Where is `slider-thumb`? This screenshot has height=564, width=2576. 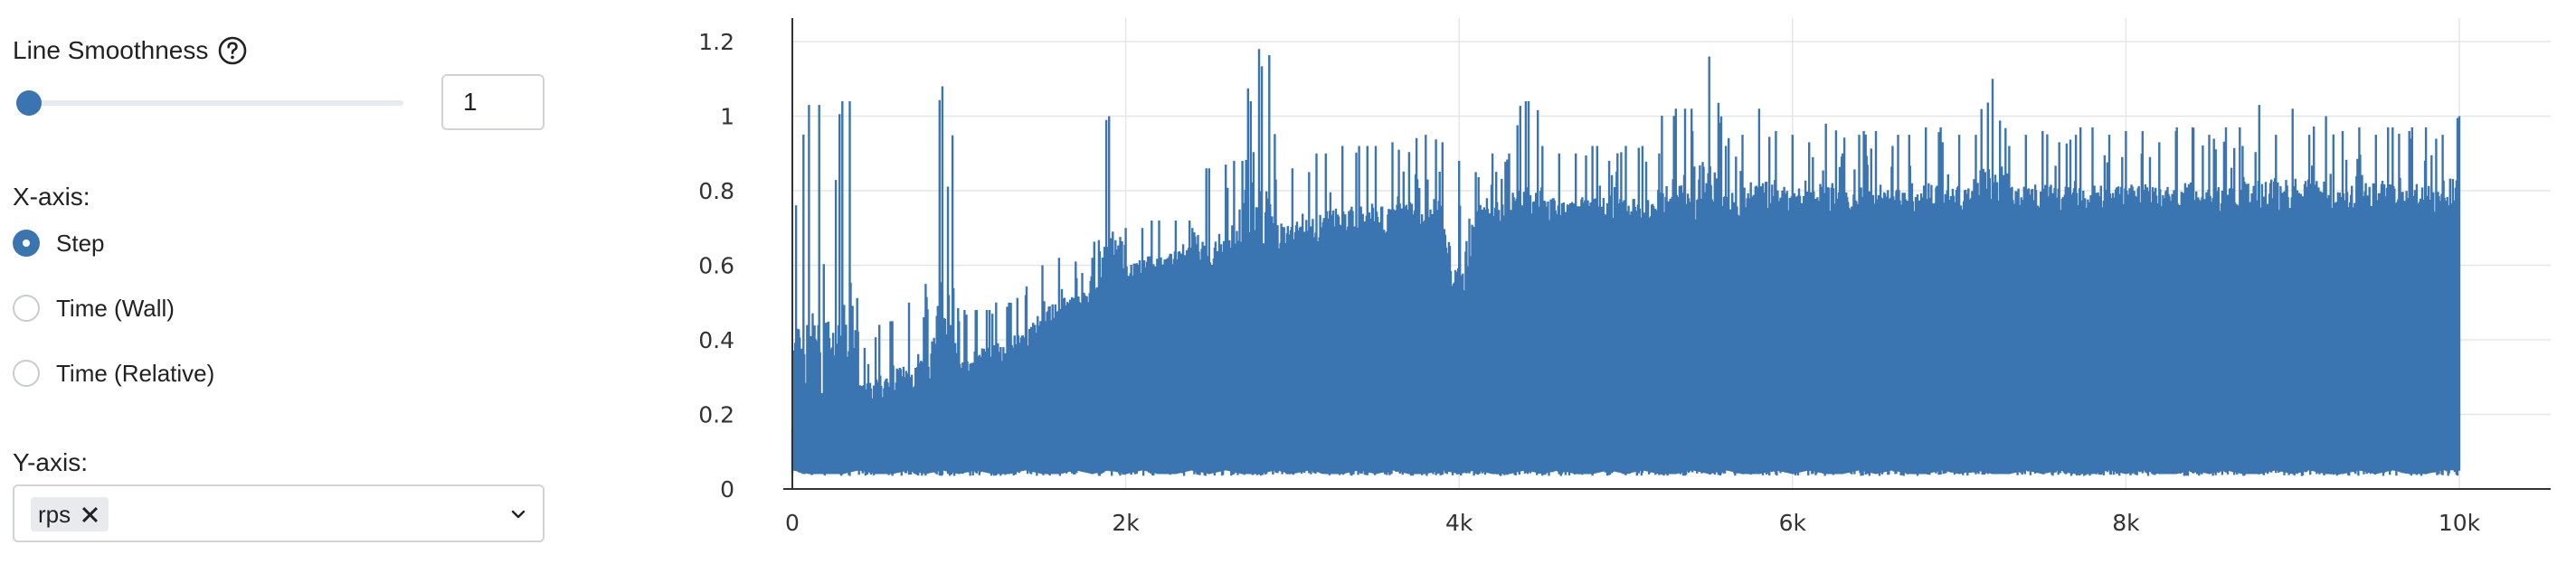 slider-thumb is located at coordinates (29, 103).